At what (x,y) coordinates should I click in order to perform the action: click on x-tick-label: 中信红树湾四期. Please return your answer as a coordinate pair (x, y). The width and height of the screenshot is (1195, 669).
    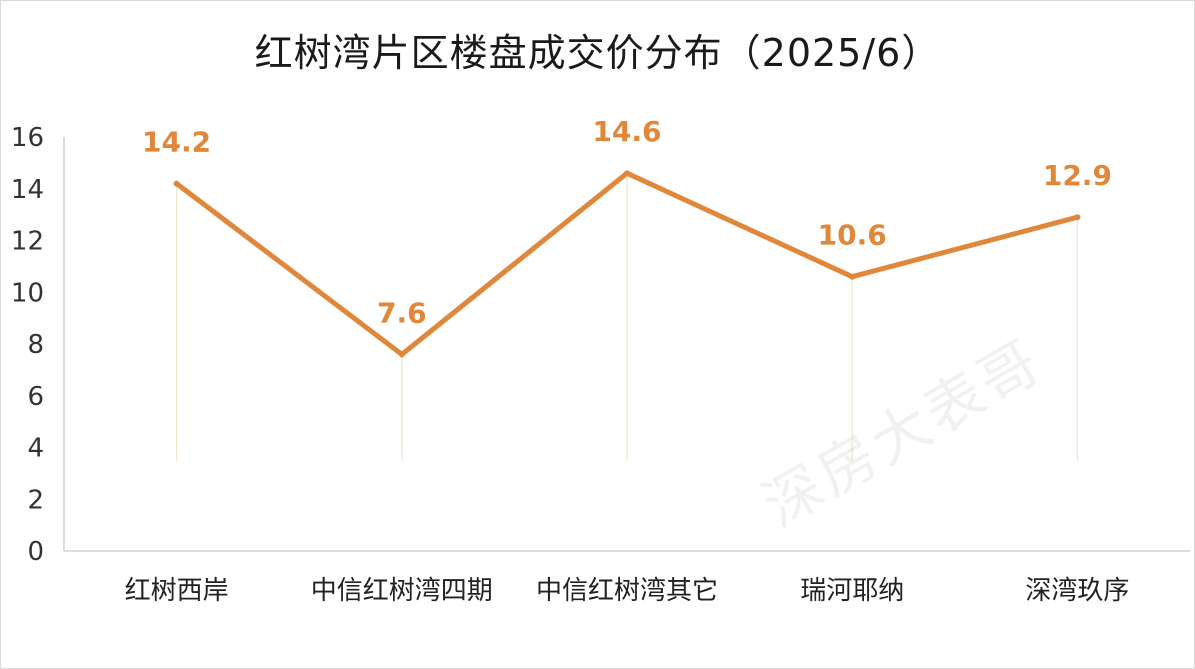
    Looking at the image, I should click on (402, 591).